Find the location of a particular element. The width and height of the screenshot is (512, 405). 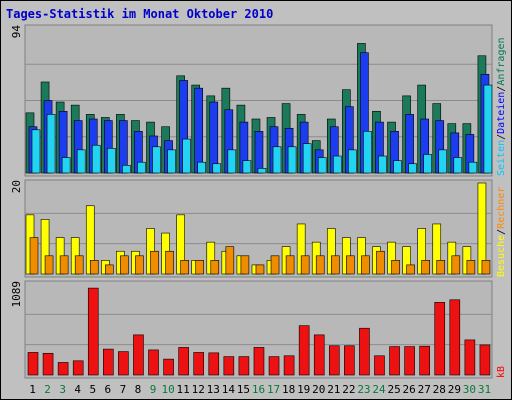

x-tick-label-day-14: 14 is located at coordinates (229, 389).